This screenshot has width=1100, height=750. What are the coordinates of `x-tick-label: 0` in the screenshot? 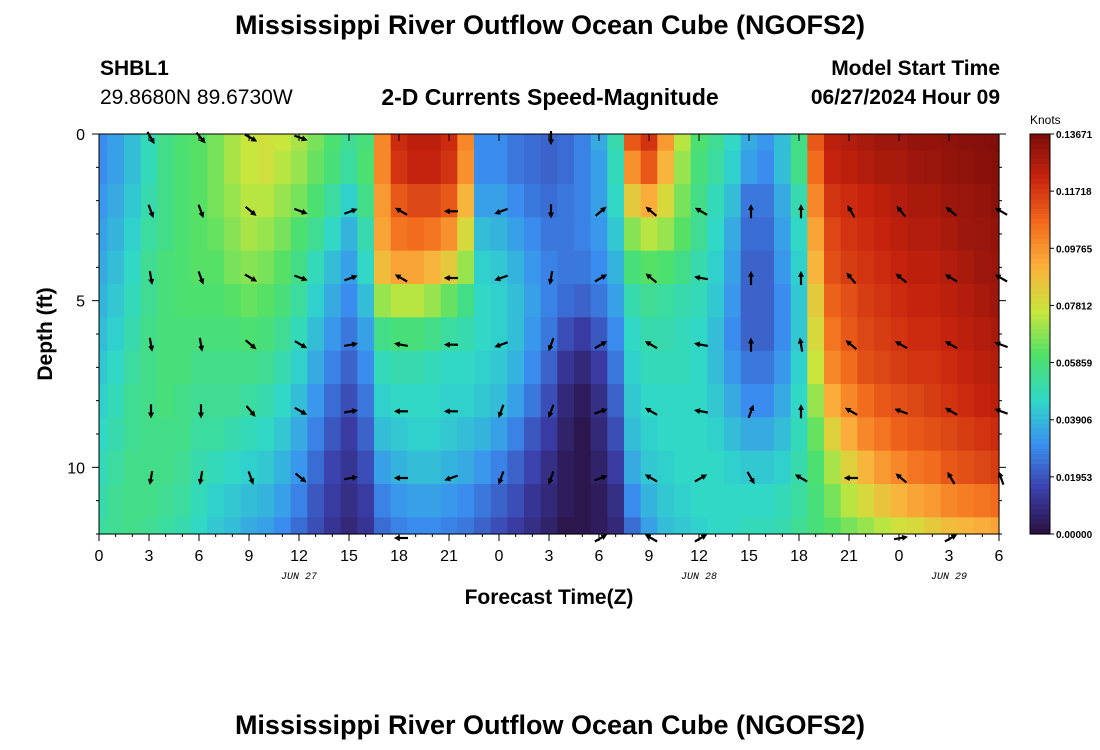 It's located at (99, 556).